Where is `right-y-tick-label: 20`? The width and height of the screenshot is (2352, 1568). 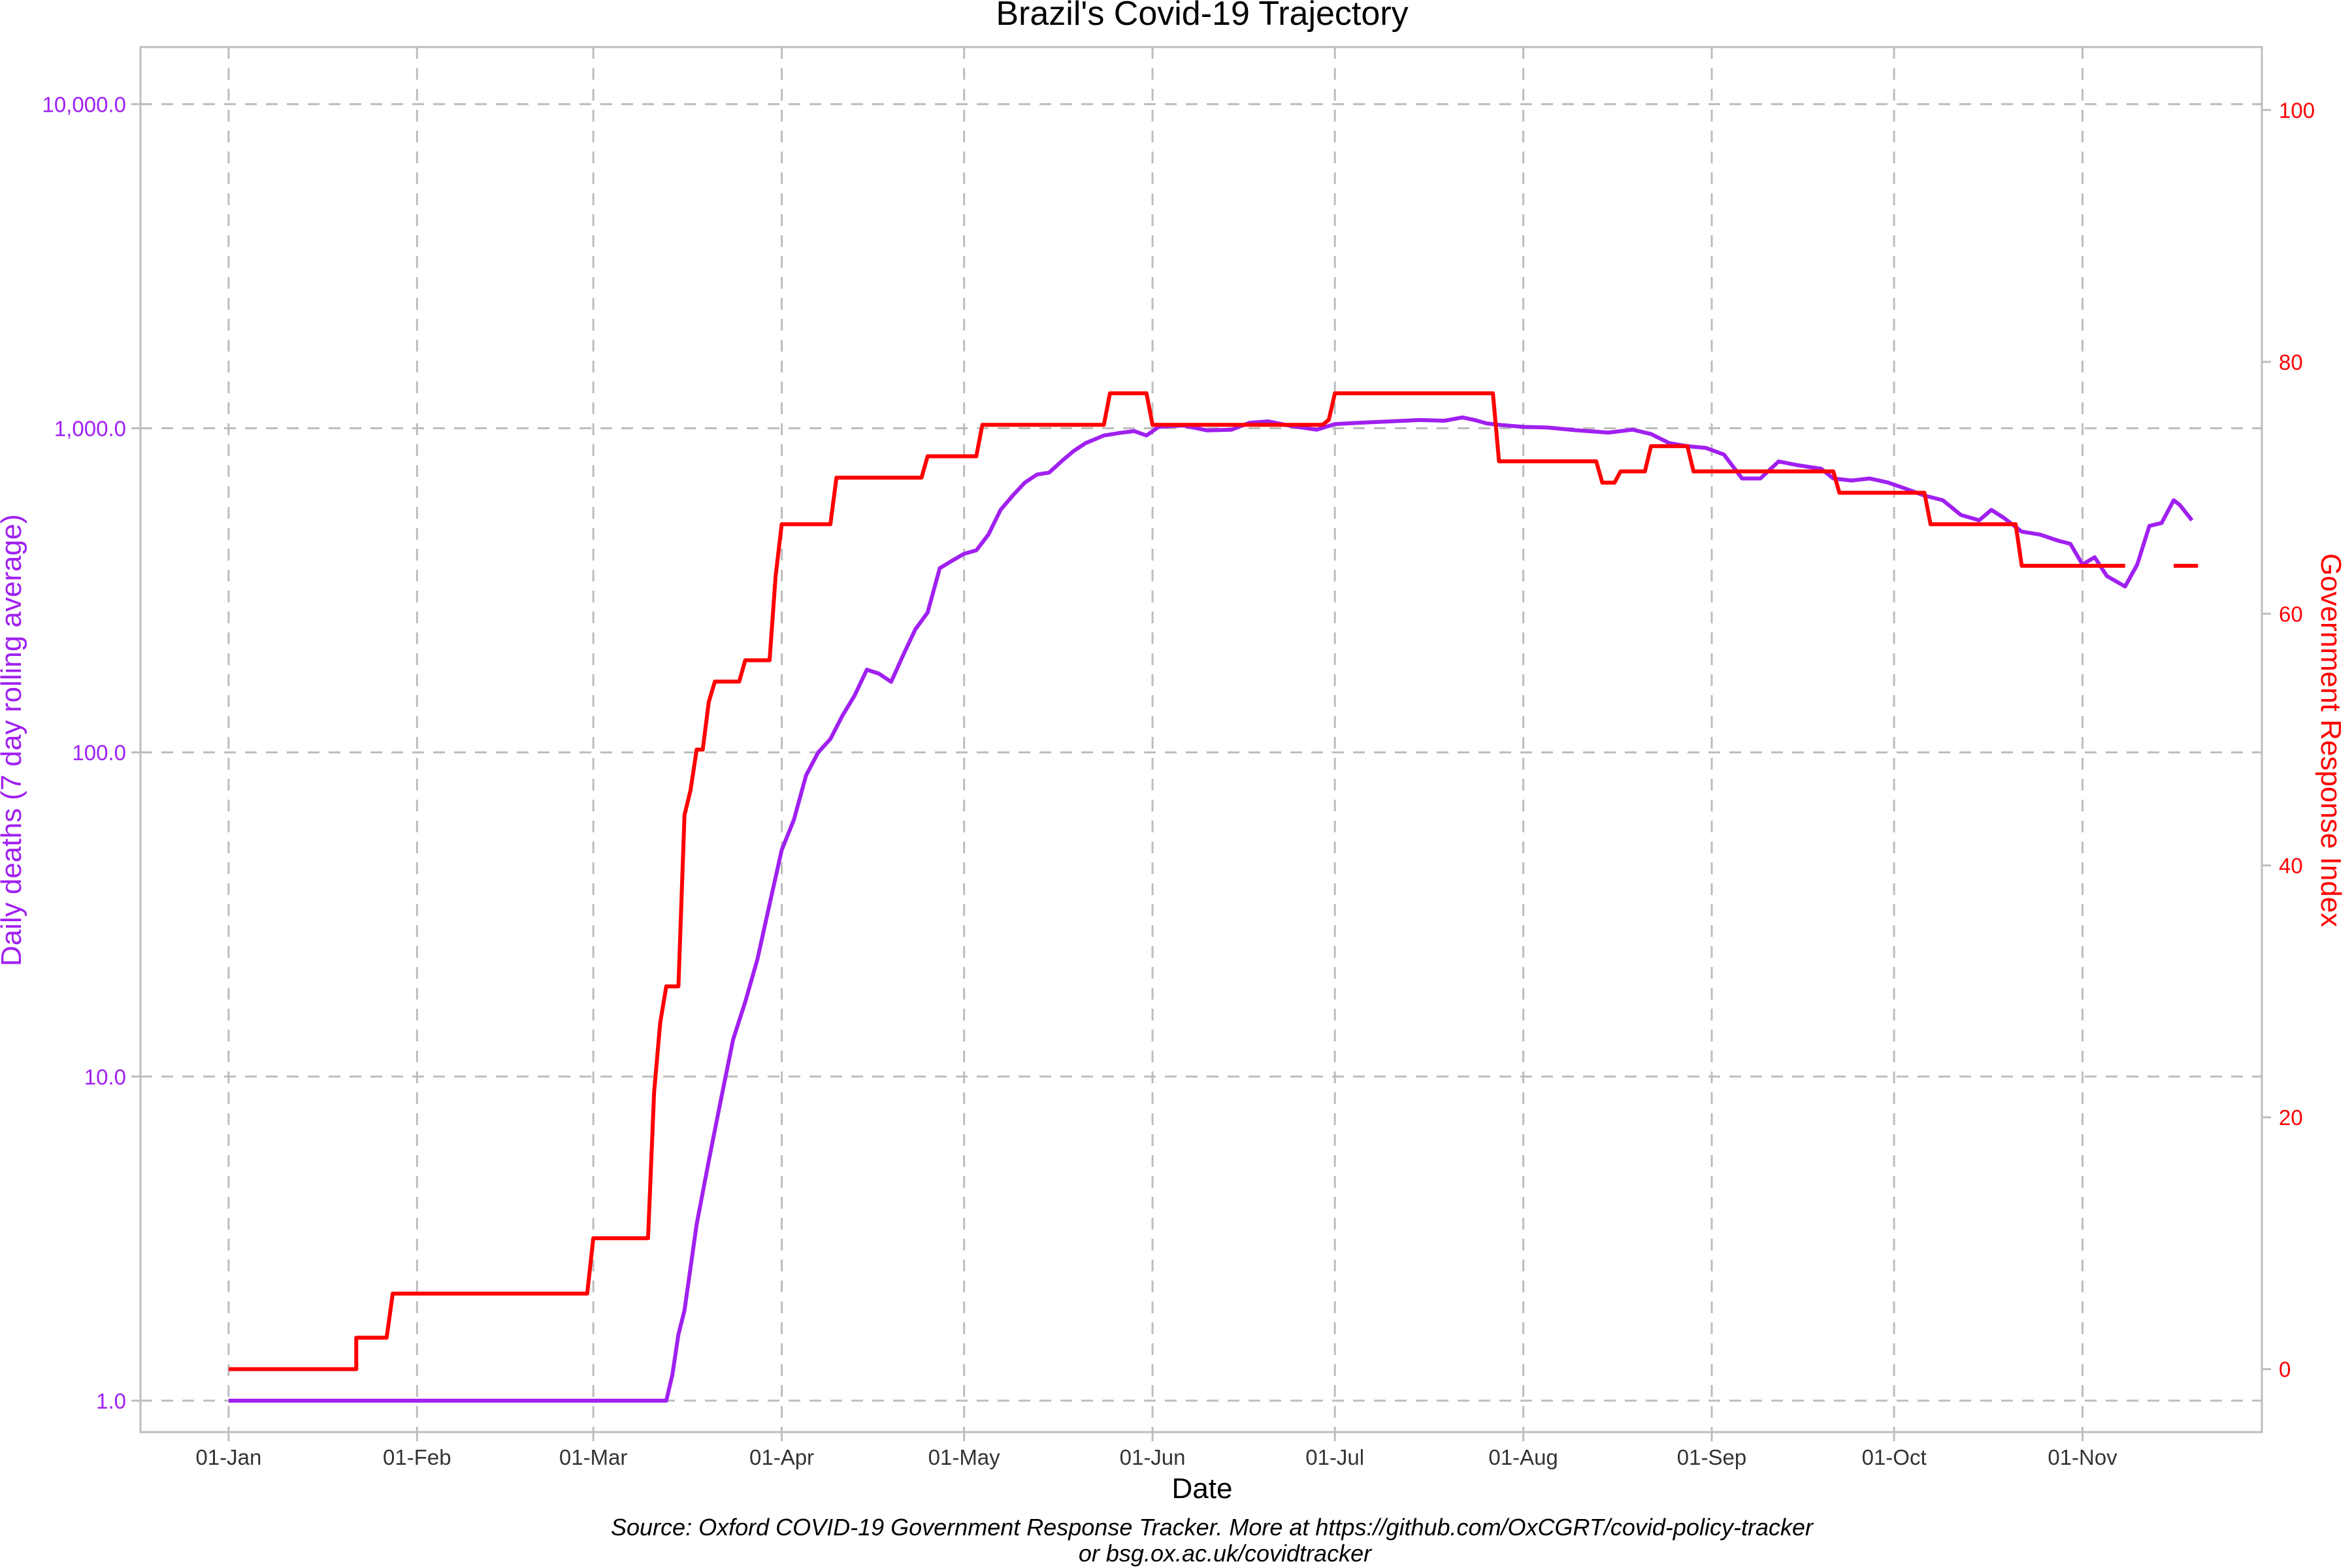 right-y-tick-label: 20 is located at coordinates (2291, 1117).